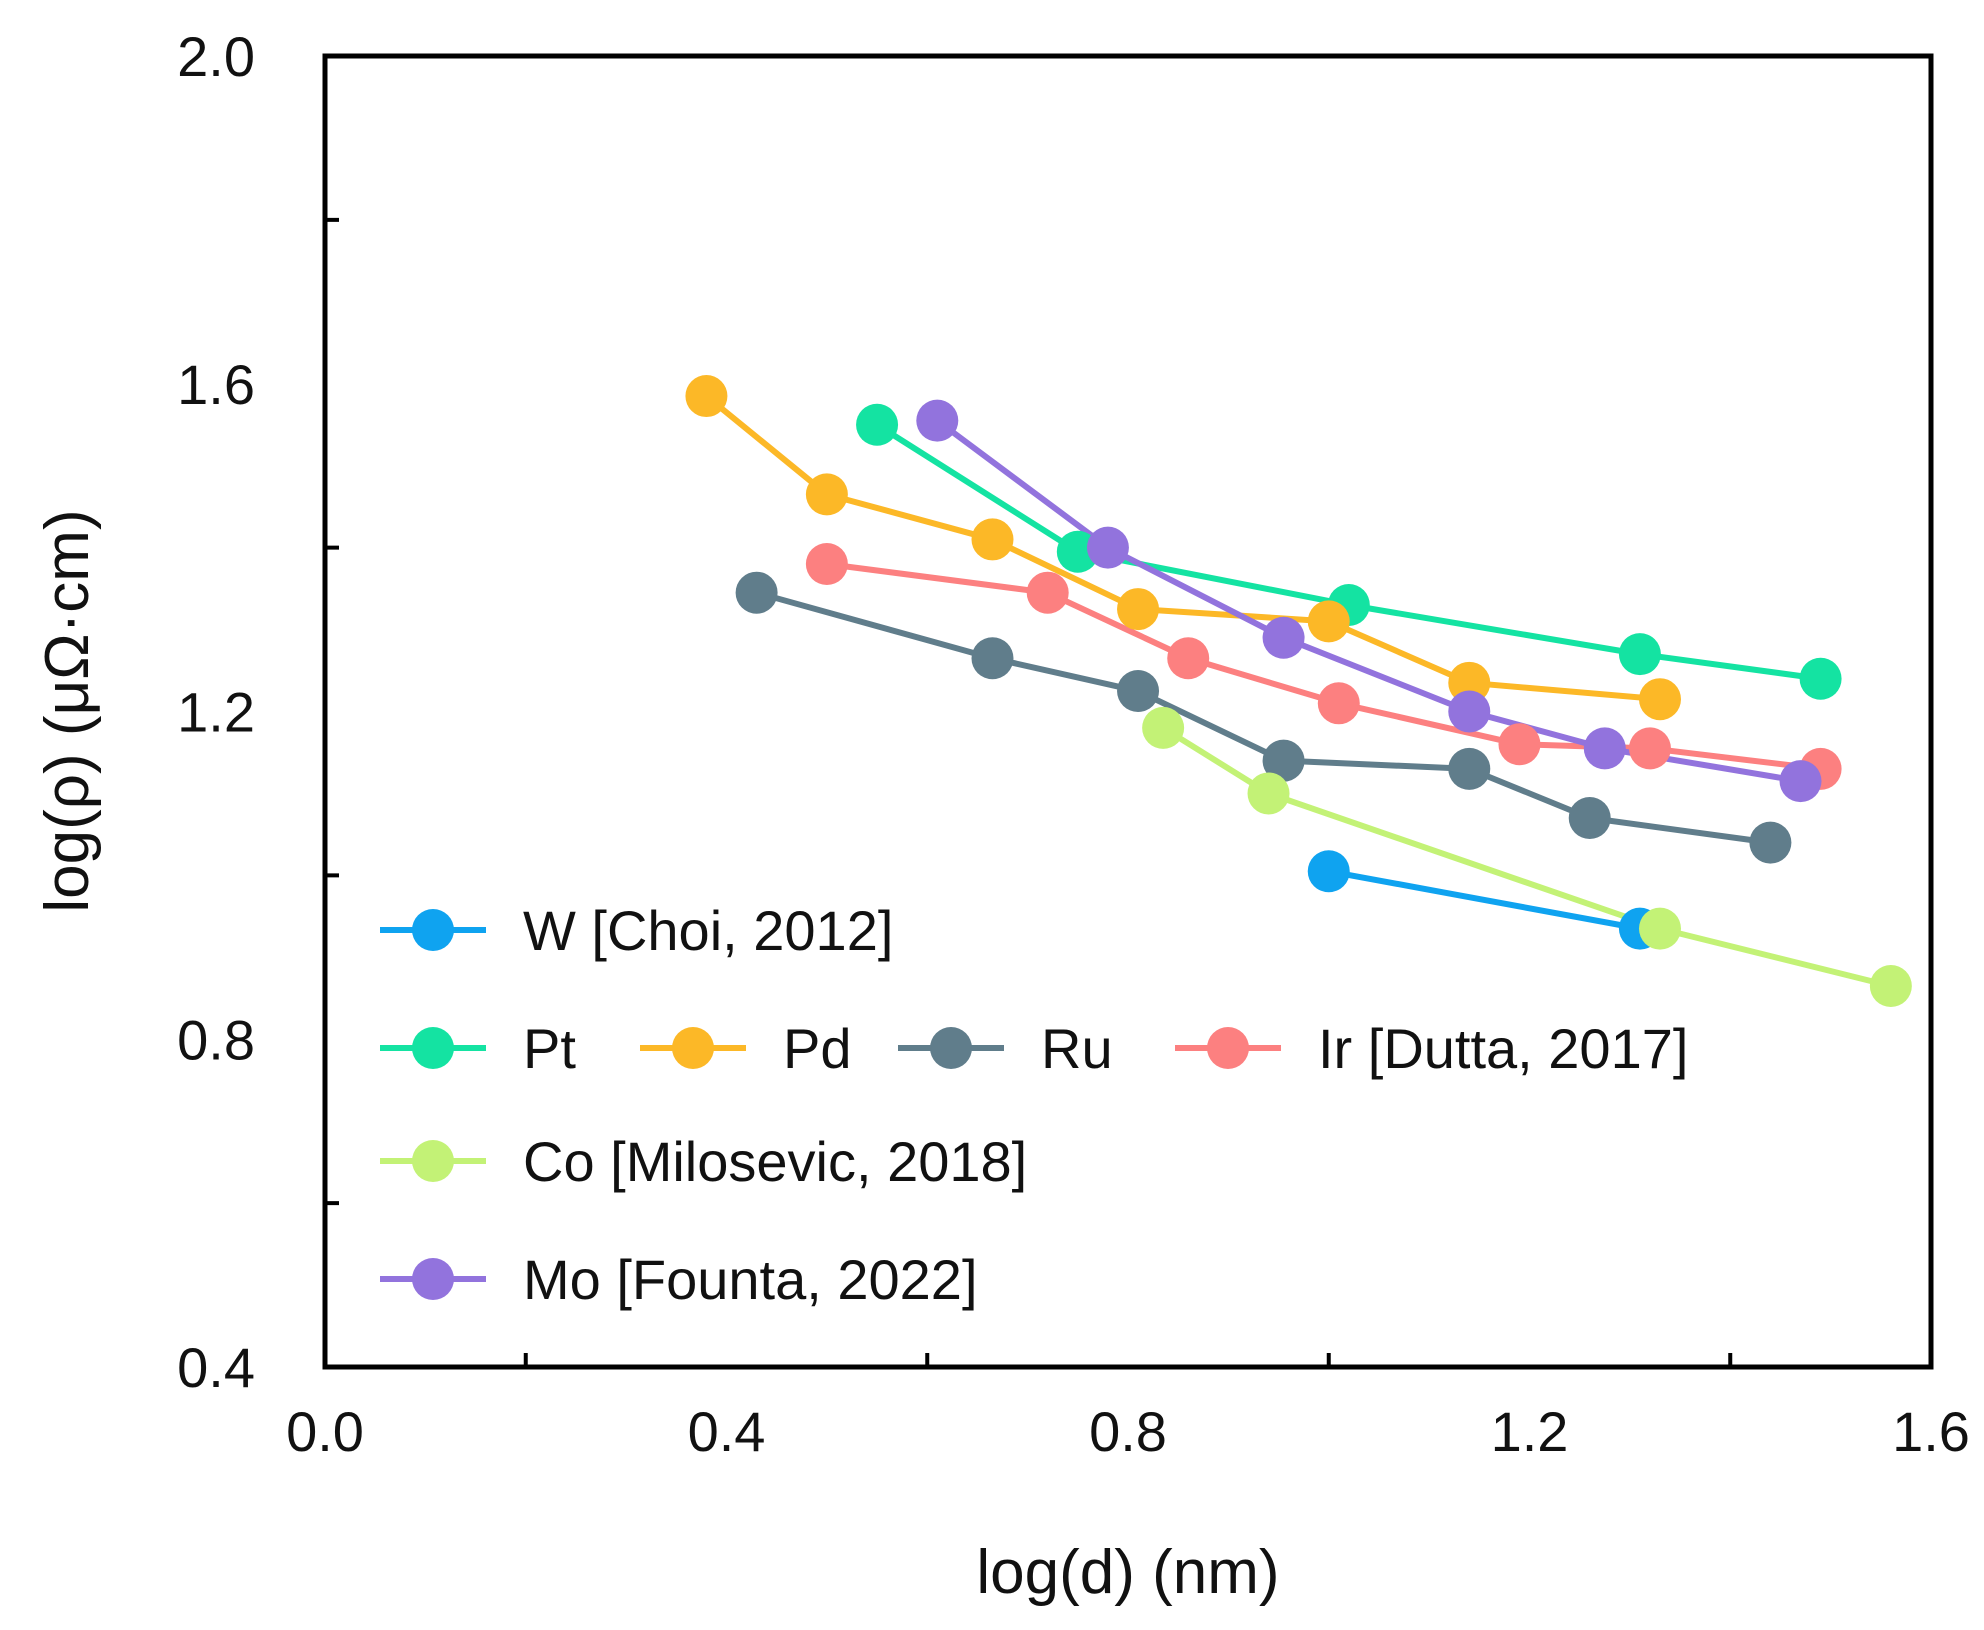 This screenshot has width=1984, height=1630. I want to click on y-axis-label: log(ρ) (μΩ·cm), so click(67, 710).